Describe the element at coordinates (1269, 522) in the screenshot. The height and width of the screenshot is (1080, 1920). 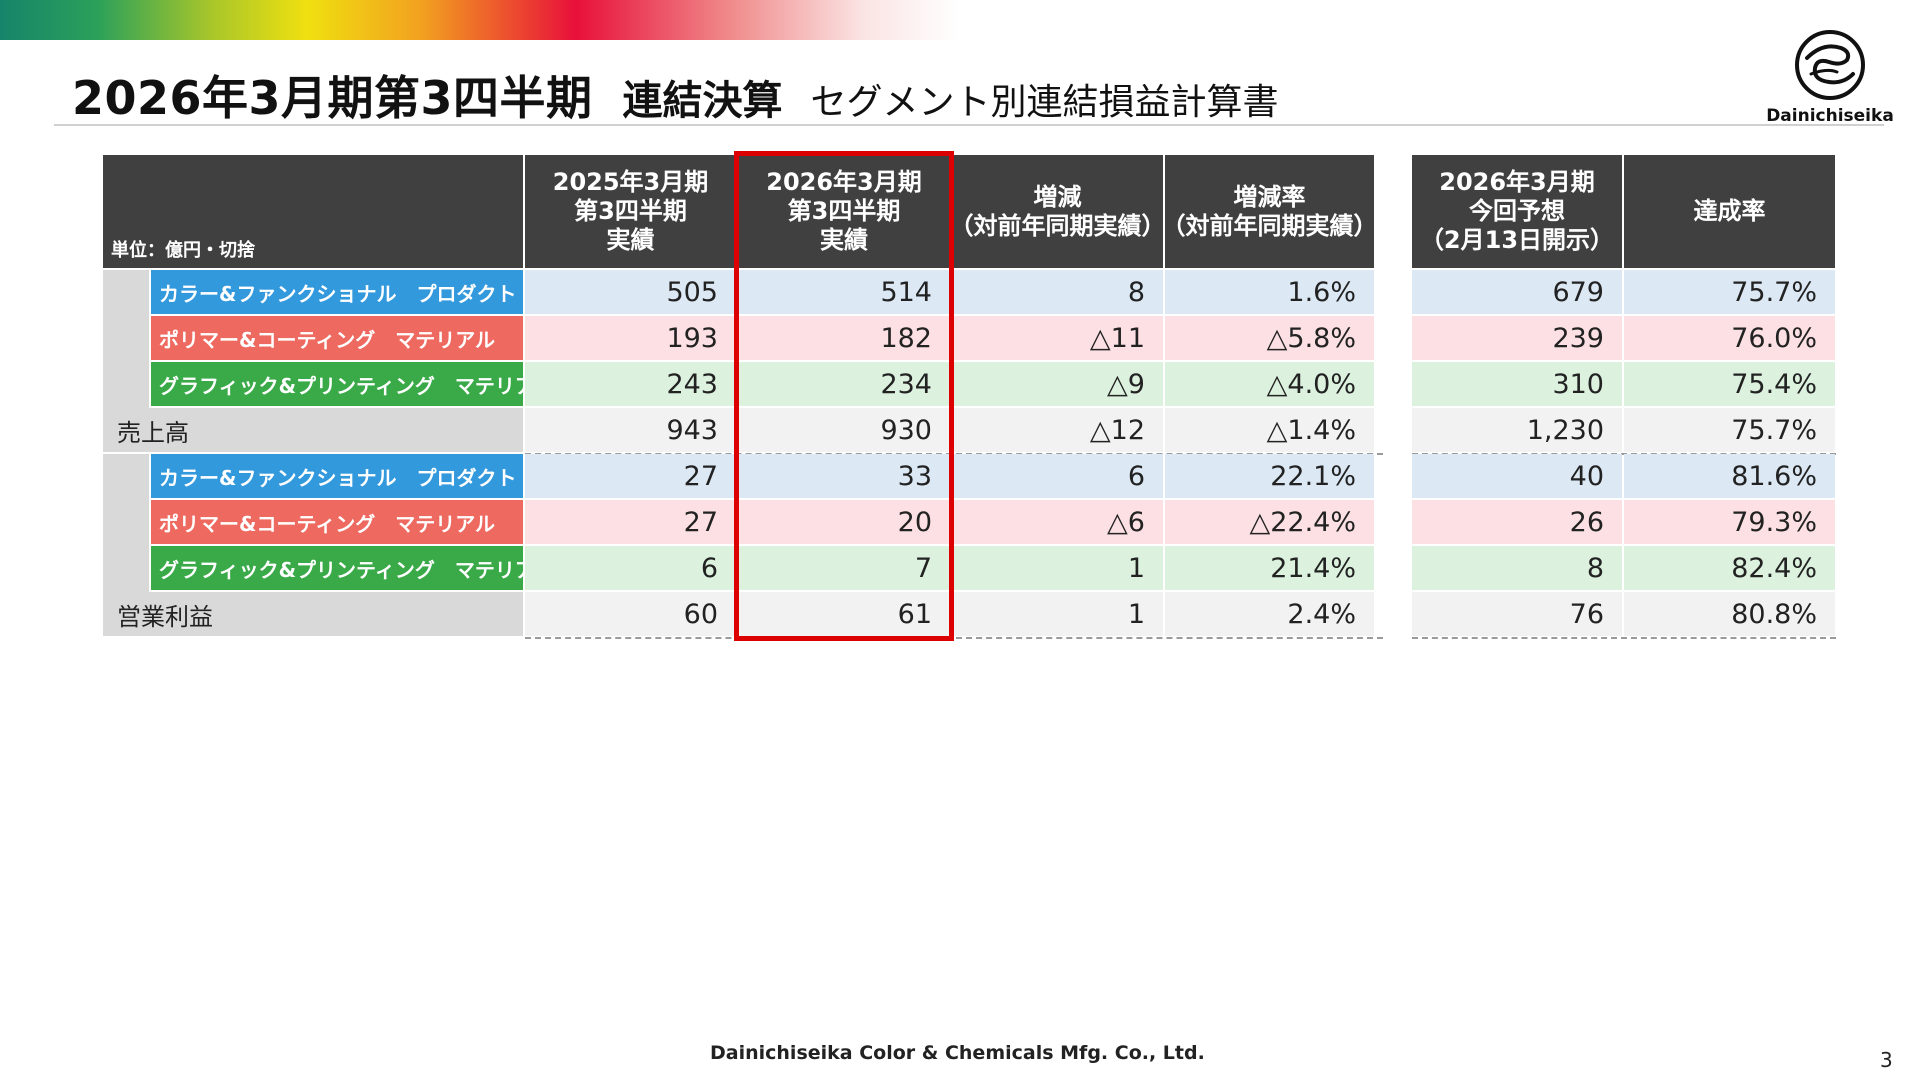
I see `table-cell: △22.4%` at that location.